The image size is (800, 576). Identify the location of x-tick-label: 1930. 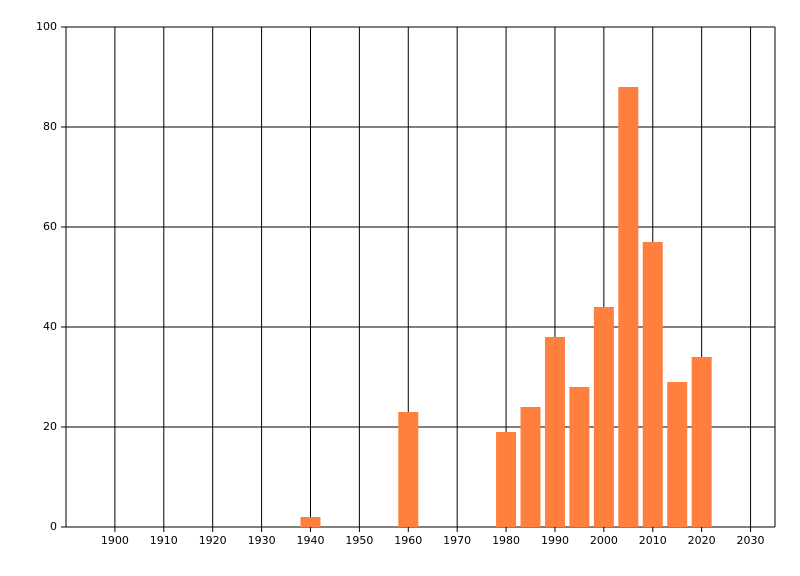
(262, 540).